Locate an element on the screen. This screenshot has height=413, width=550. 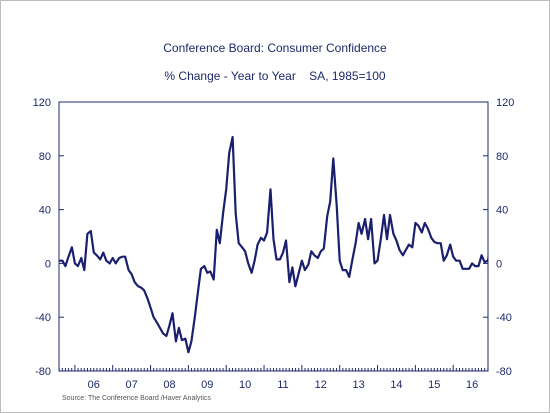
x-tick-label: 12 is located at coordinates (321, 385).